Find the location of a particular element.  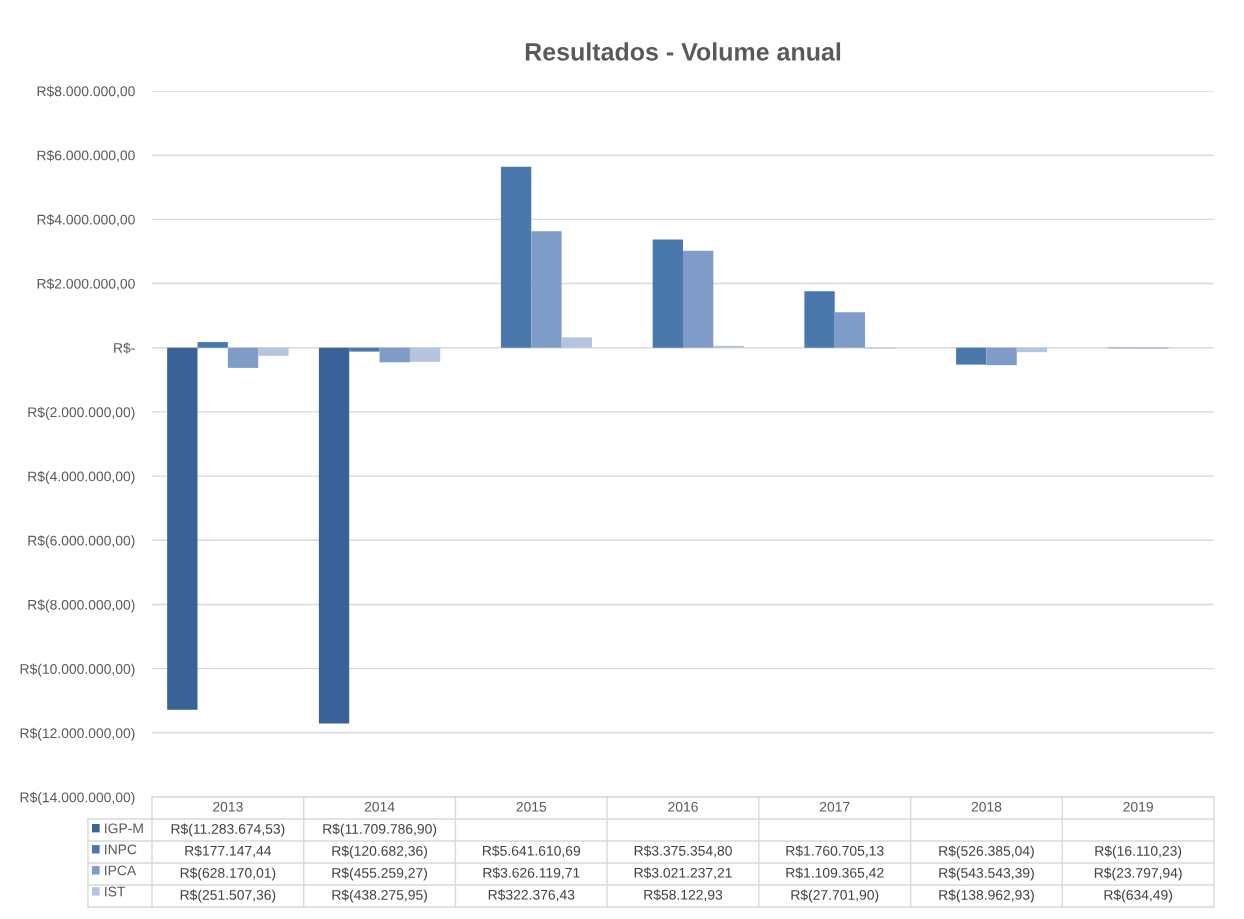

x-tick-label: 2015 is located at coordinates (531, 806).